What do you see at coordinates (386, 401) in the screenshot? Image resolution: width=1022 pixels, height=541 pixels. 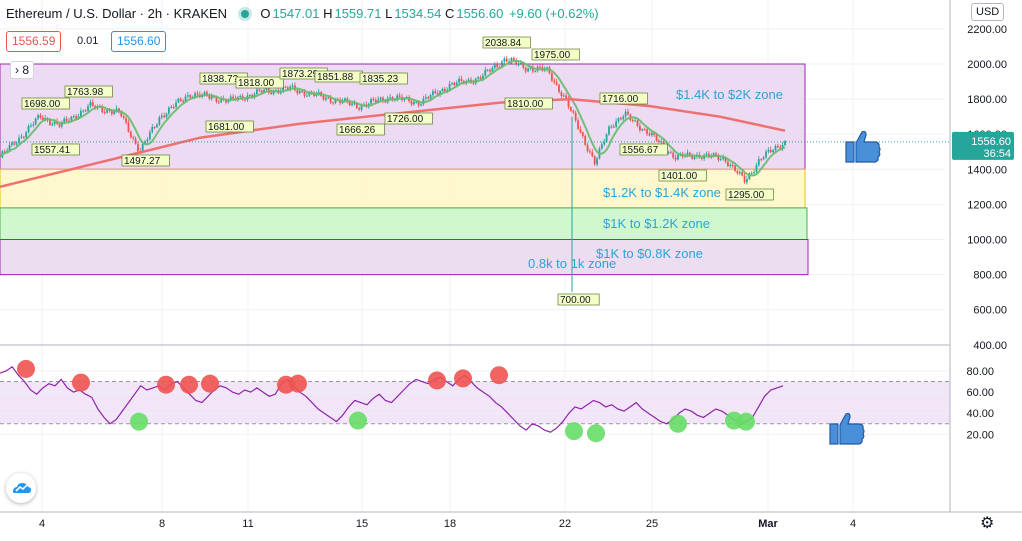 I see `rsi-markers` at bounding box center [386, 401].